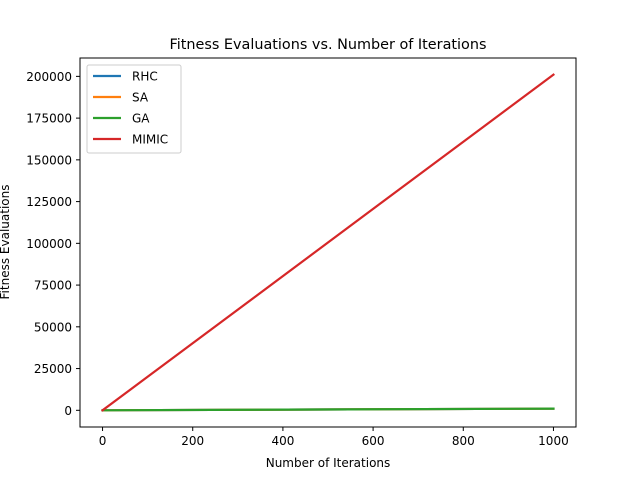  I want to click on series-line-ga, so click(328, 409).